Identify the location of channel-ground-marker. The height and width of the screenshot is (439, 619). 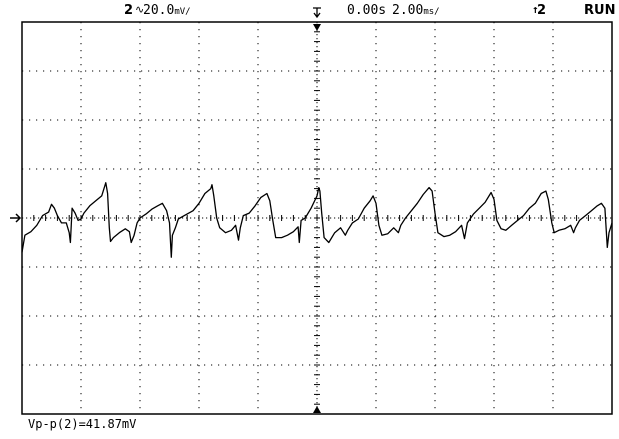
(16, 218).